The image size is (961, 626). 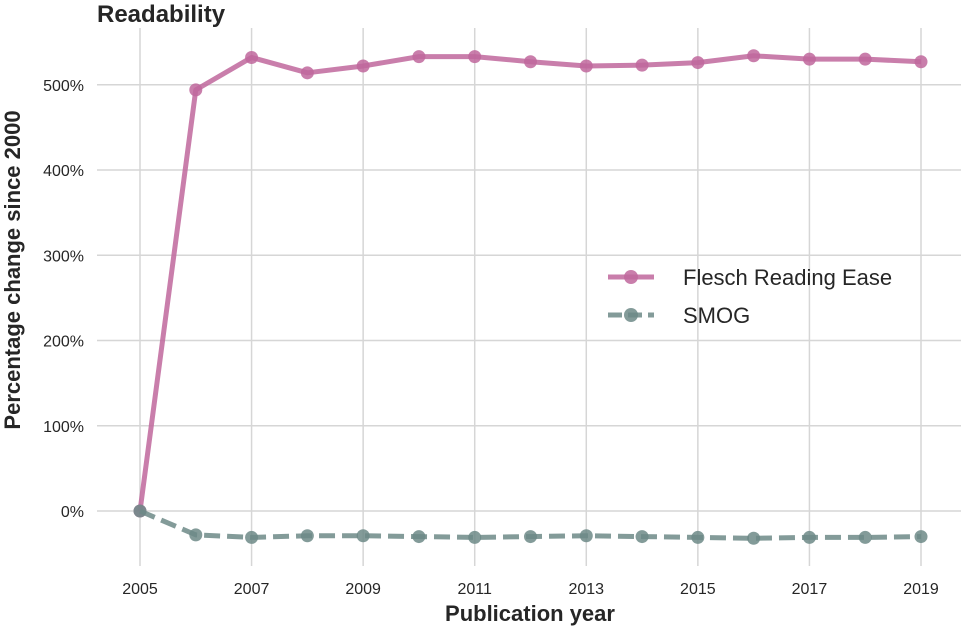 What do you see at coordinates (363, 589) in the screenshot?
I see `x-tick-label: 2009` at bounding box center [363, 589].